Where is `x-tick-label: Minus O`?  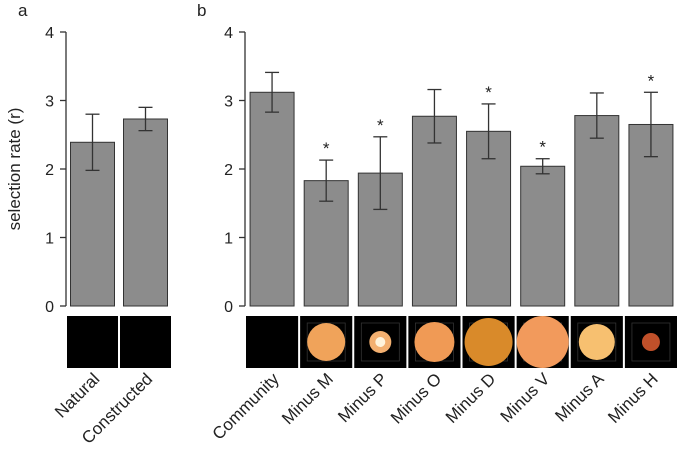
x-tick-label: Minus O is located at coordinates (416, 398).